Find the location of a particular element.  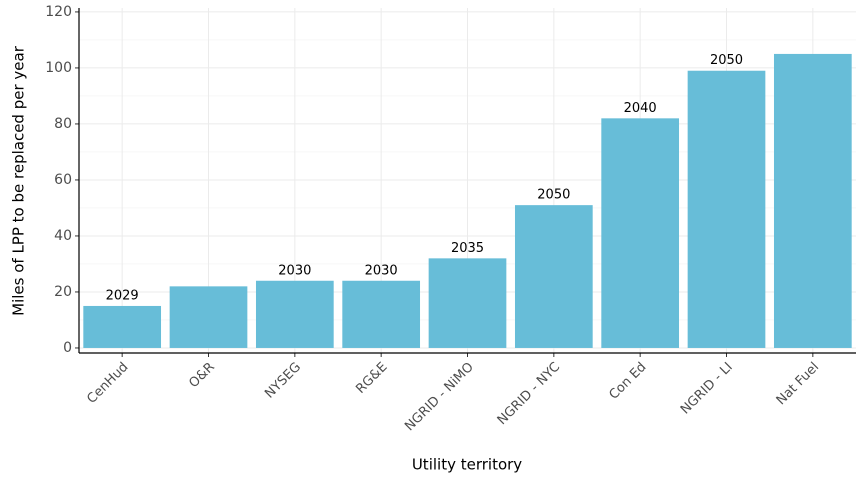

x-tick-label: RG&E is located at coordinates (371, 378).